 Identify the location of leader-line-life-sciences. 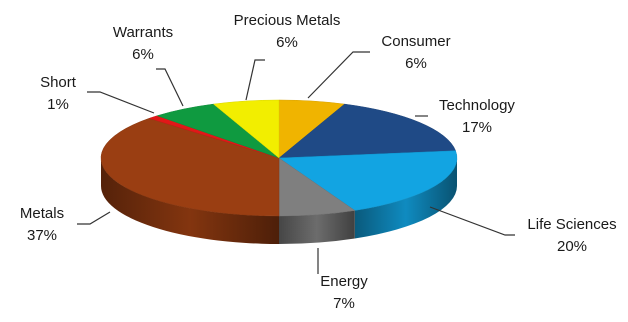
(472, 221).